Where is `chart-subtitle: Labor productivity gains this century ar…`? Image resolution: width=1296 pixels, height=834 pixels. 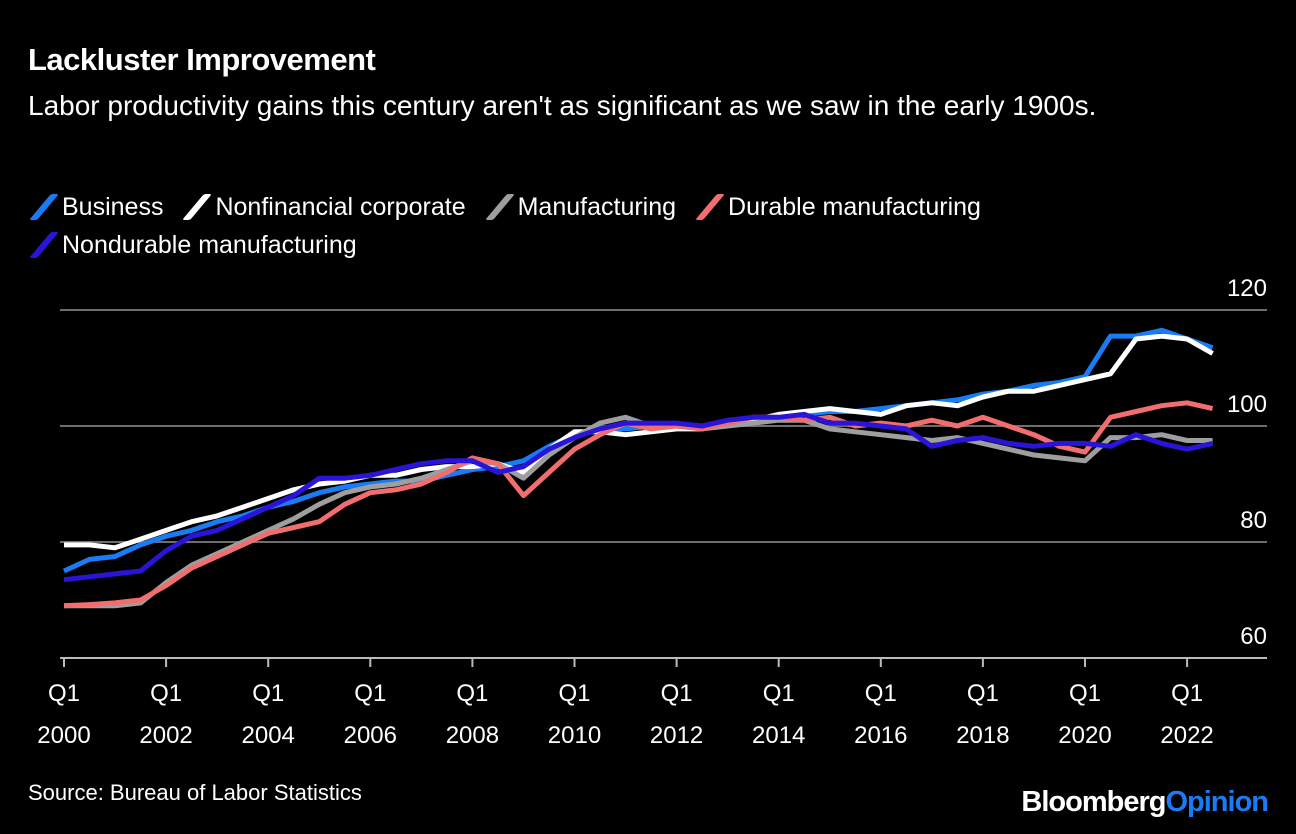 chart-subtitle: Labor productivity gains this century ar… is located at coordinates (562, 105).